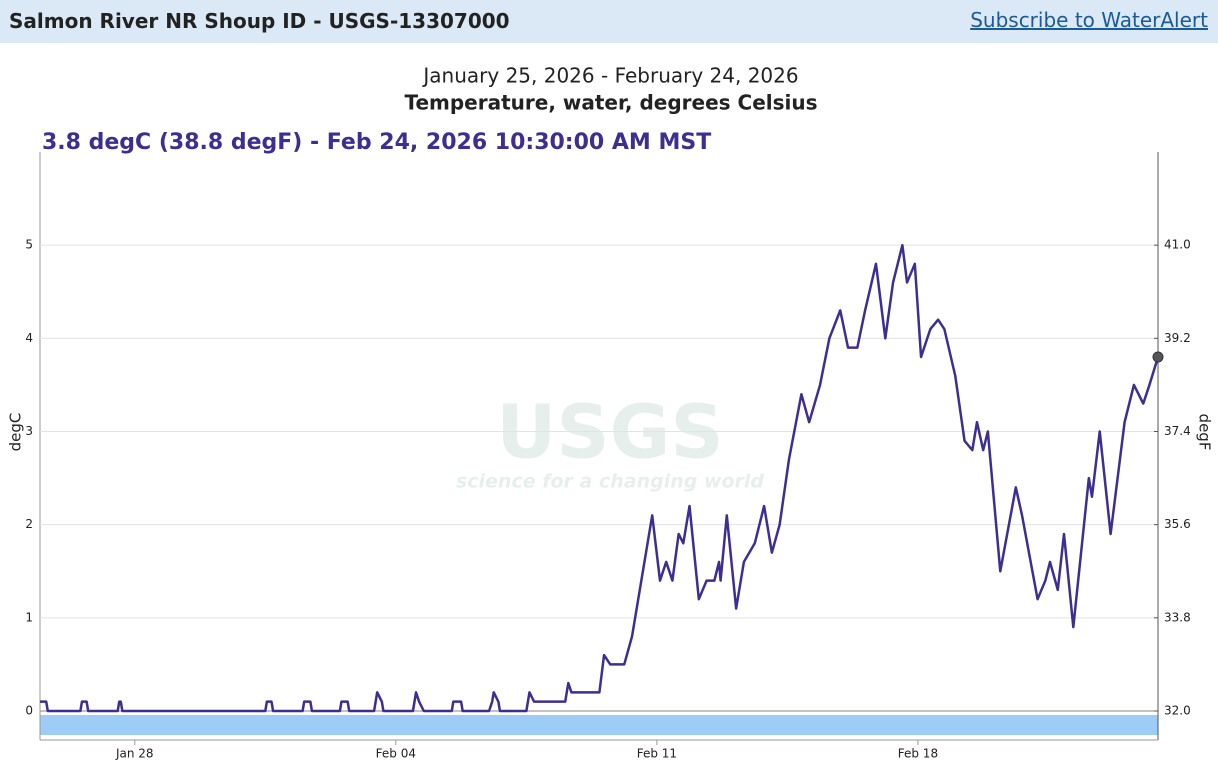 The width and height of the screenshot is (1218, 766). Describe the element at coordinates (134, 754) in the screenshot. I see `x-tick-label: Jan 28` at that location.